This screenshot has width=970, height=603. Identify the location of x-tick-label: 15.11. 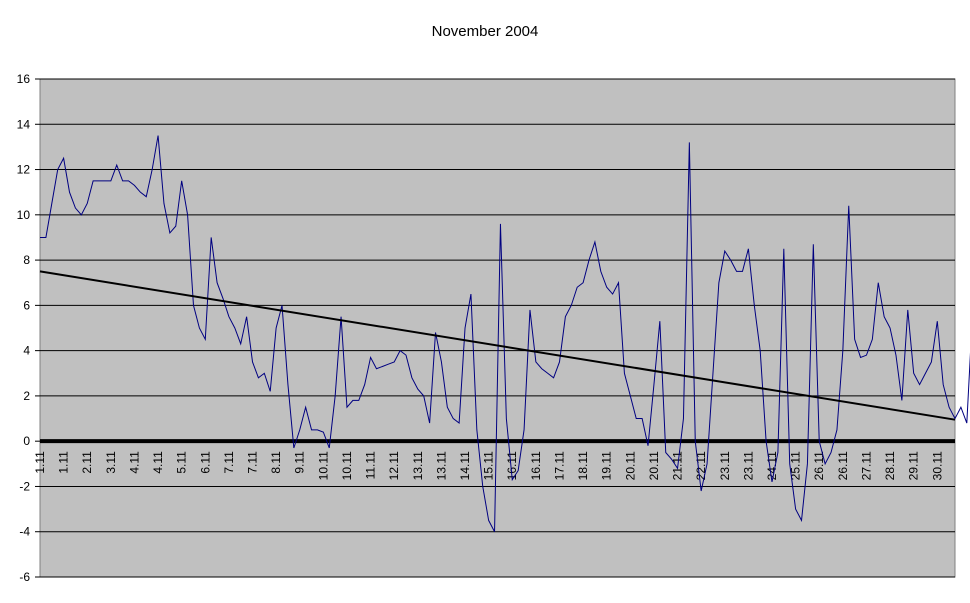
(489, 465).